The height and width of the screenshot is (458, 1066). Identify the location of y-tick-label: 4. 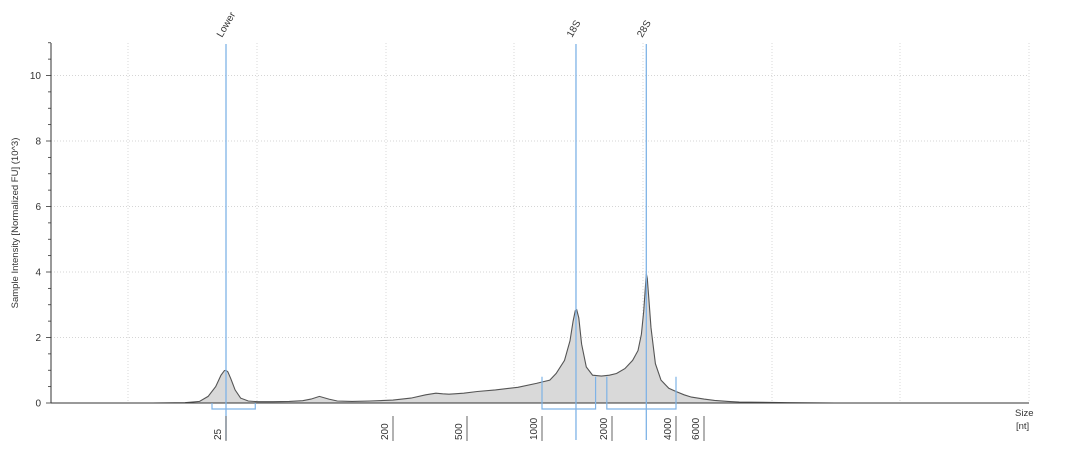
(38, 273).